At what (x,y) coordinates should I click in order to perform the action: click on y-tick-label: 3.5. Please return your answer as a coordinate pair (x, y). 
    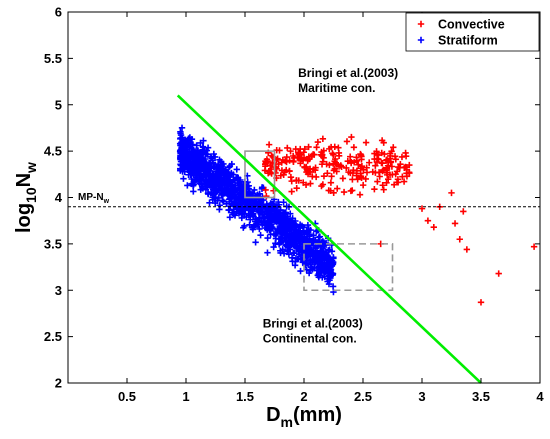
    Looking at the image, I should click on (53, 243).